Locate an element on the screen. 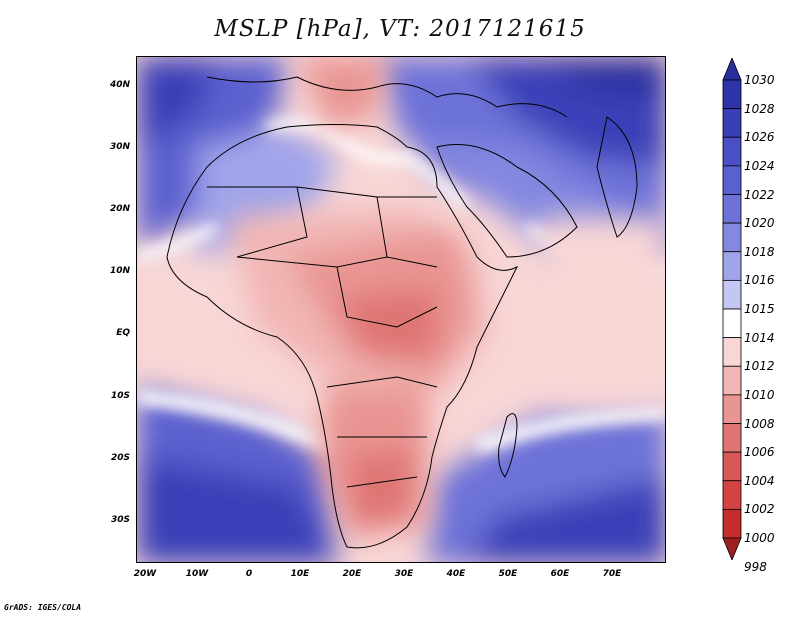 This screenshot has height=618, width=800. x-tick-label: 10E is located at coordinates (300, 574).